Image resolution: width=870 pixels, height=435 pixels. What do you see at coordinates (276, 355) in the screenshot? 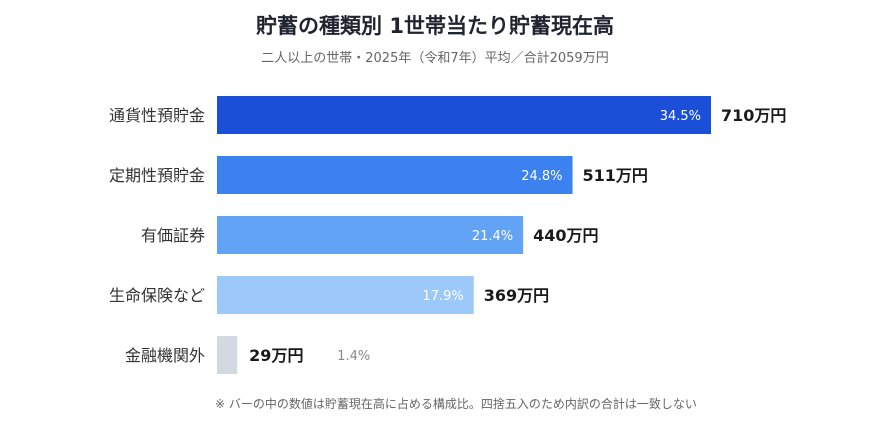
I see `value-label: 29万円` at bounding box center [276, 355].